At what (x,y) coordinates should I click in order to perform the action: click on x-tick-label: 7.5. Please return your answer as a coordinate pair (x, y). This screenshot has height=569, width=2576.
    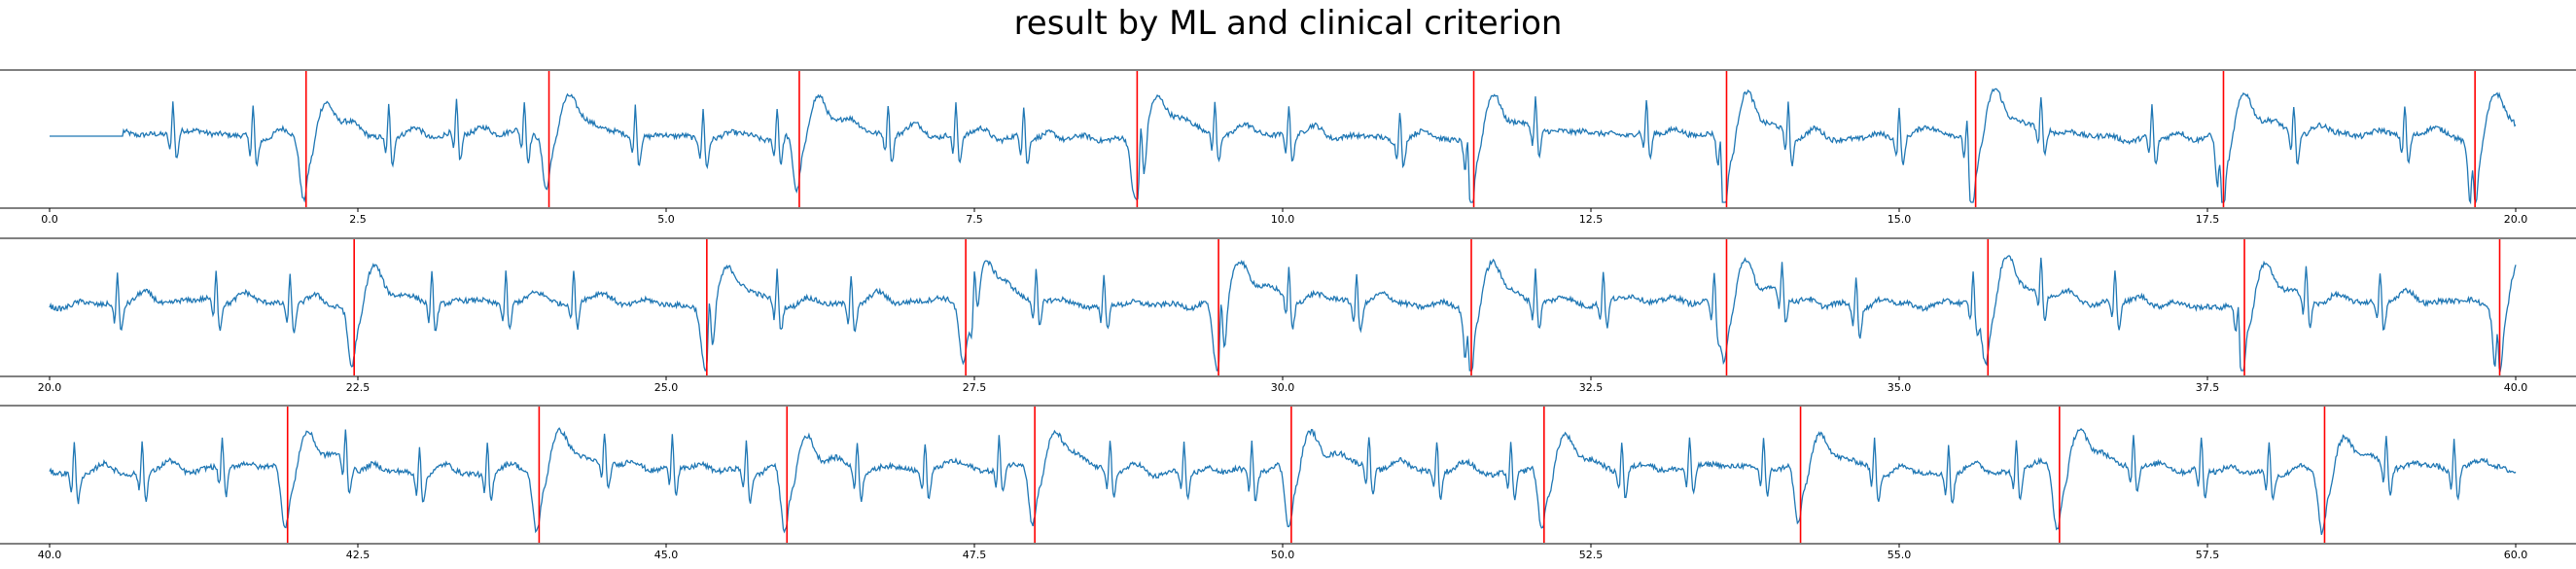
    Looking at the image, I should click on (975, 219).